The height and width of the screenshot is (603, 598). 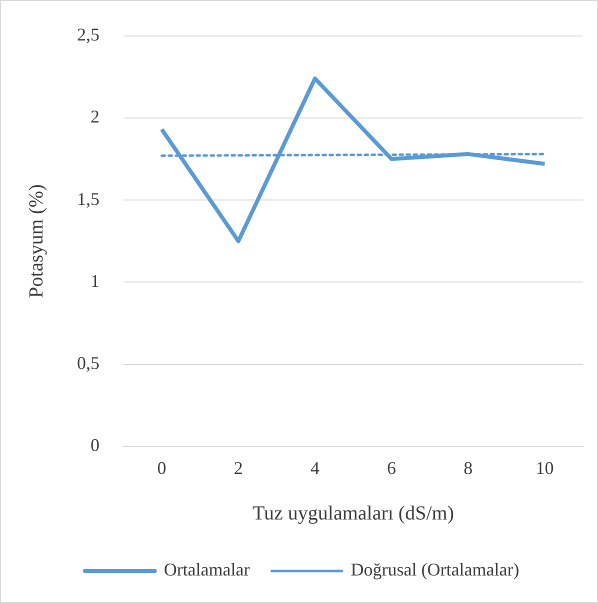 I want to click on y-tick-label: 1,5, so click(x=88, y=198).